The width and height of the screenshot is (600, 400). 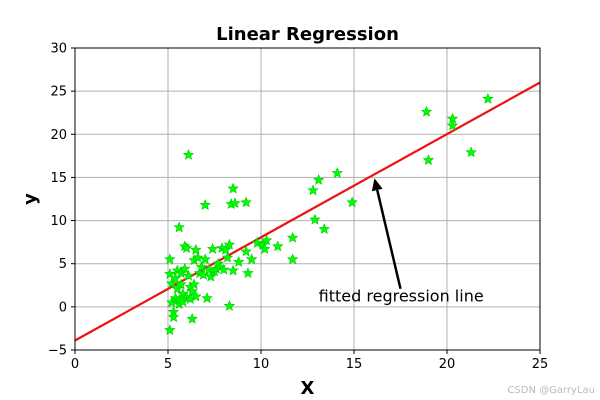 I want to click on annotation: fitted regression line, so click(x=401, y=242).